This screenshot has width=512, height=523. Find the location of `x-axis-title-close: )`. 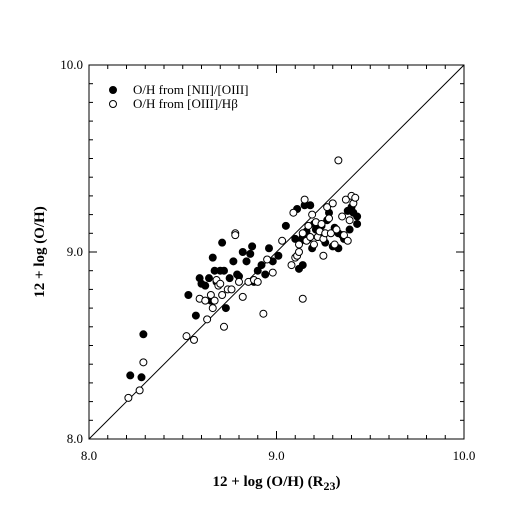

x-axis-title-close: ) is located at coordinates (338, 482).